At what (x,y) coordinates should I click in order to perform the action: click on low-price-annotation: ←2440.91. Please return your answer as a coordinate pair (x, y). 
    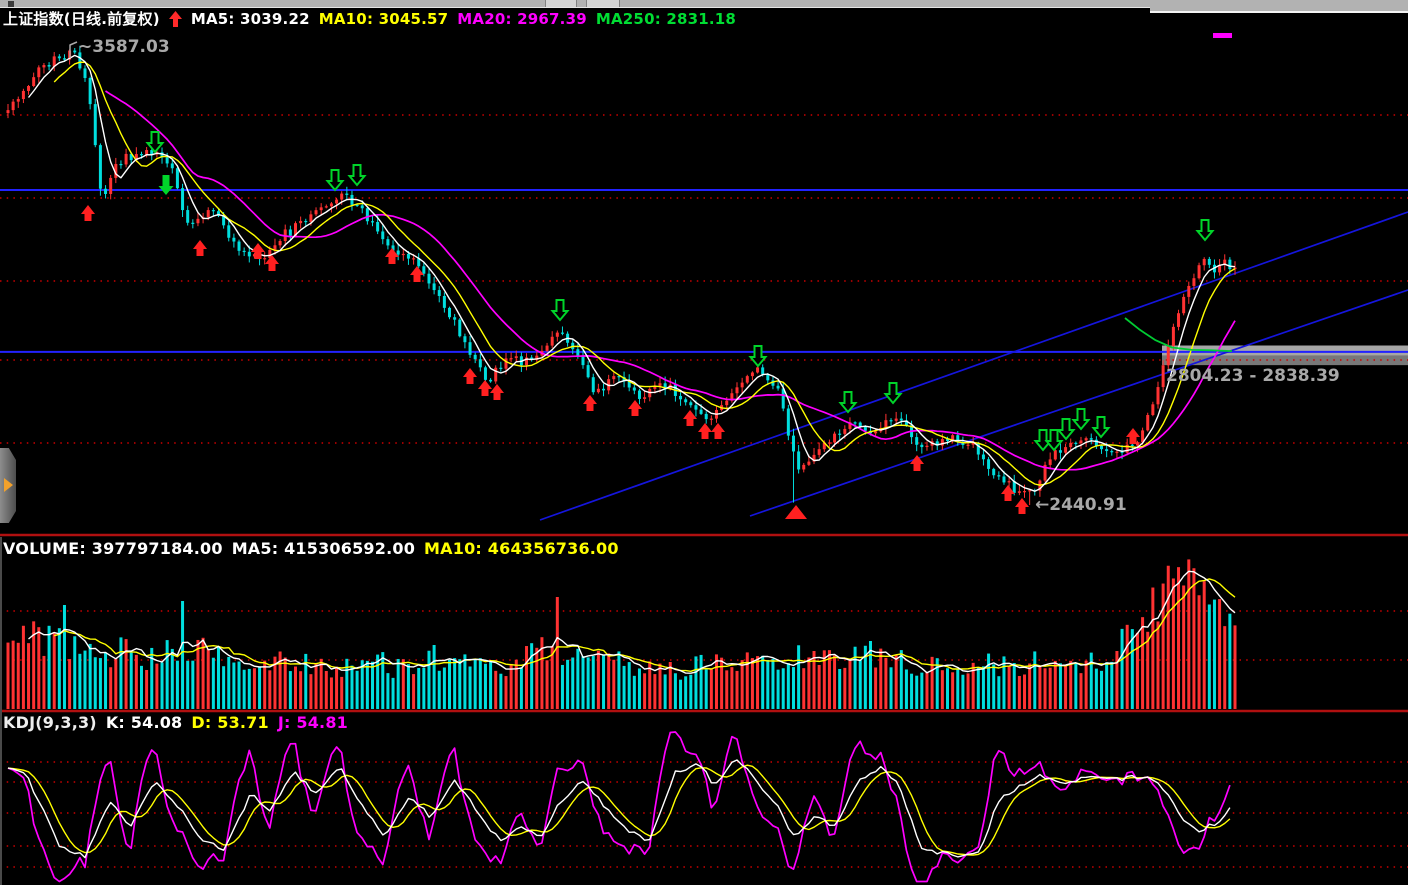
    Looking at the image, I should click on (1081, 505).